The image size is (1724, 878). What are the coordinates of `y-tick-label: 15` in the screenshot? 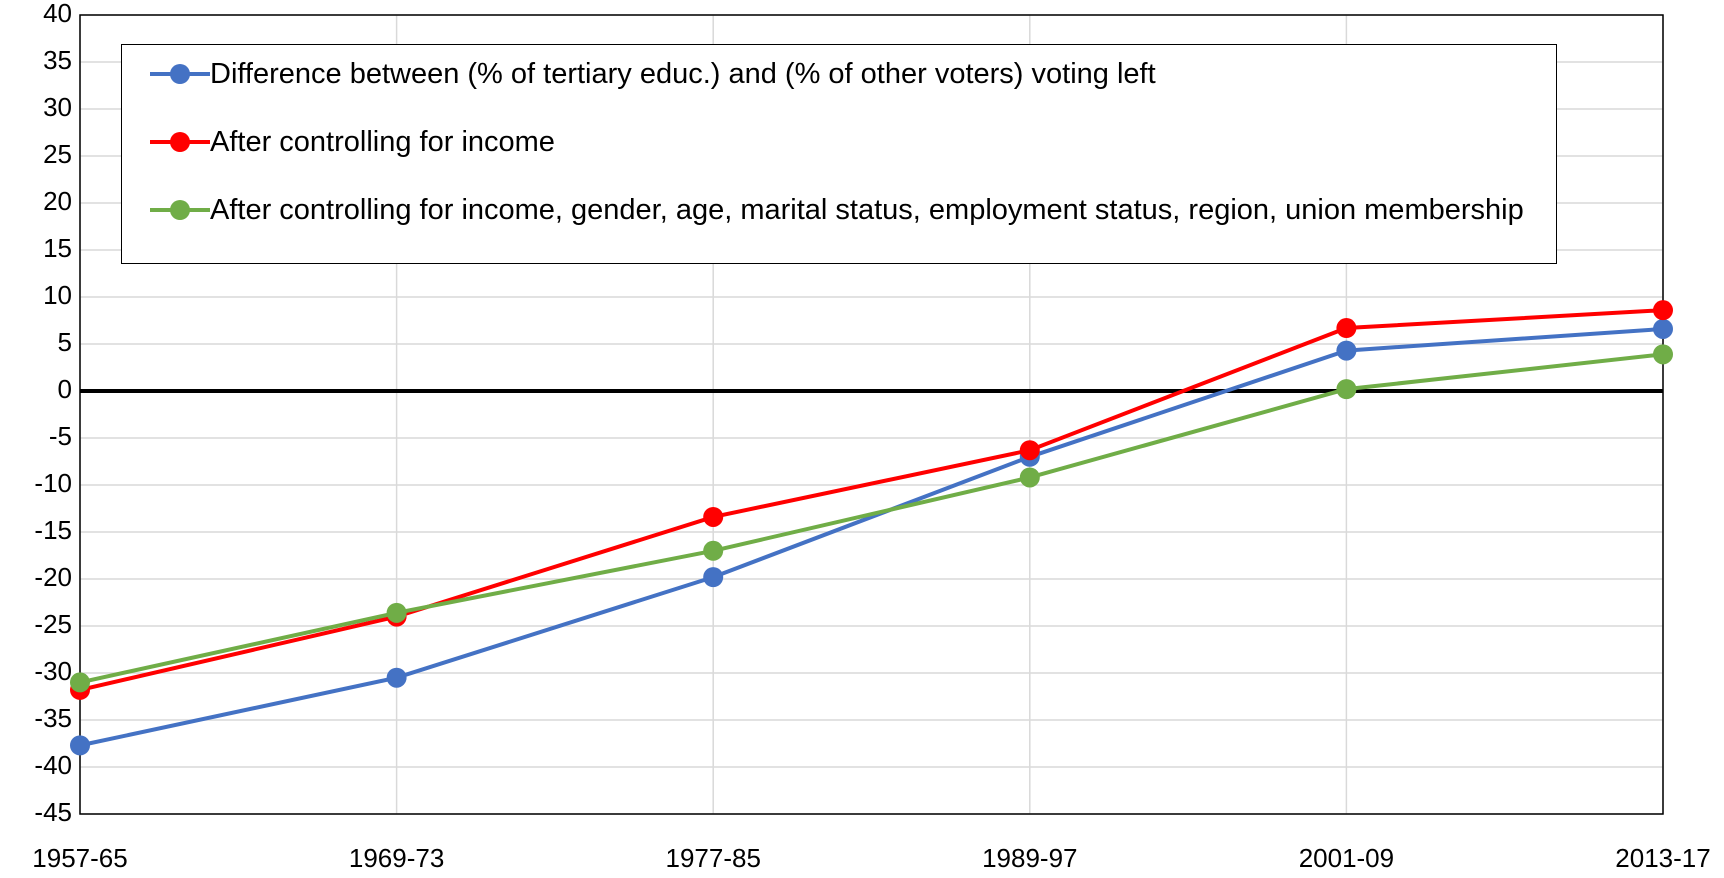 It's located at (57, 248).